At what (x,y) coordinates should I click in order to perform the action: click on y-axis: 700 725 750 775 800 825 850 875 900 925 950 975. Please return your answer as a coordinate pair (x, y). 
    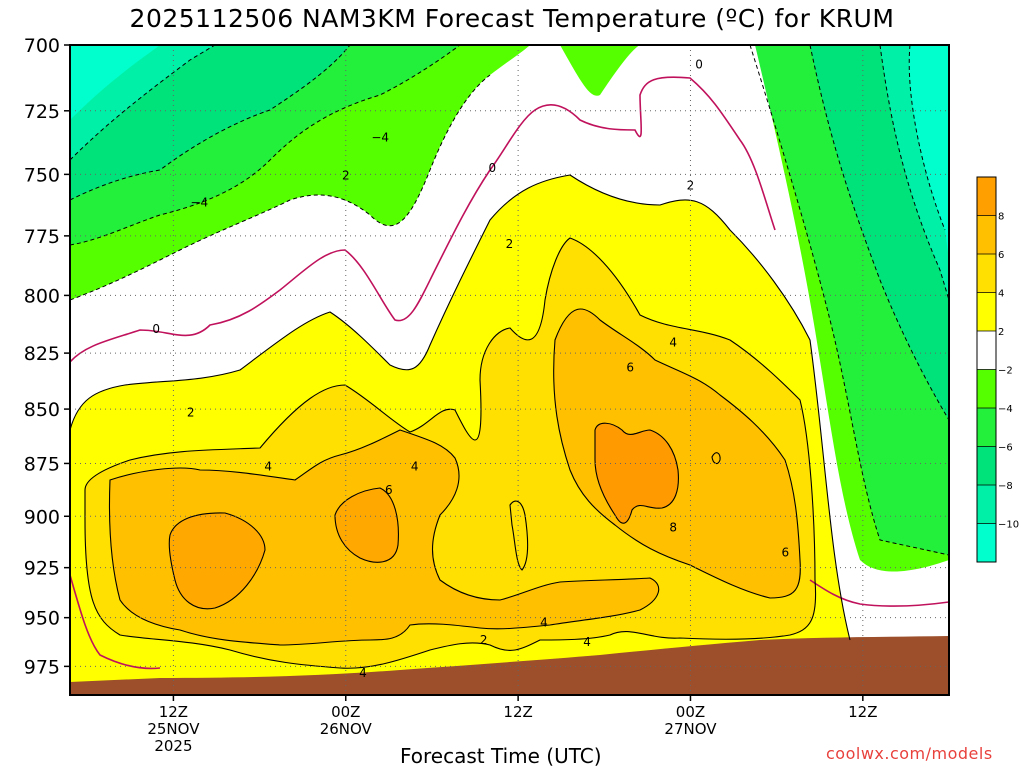
    Looking at the image, I should click on (47, 356).